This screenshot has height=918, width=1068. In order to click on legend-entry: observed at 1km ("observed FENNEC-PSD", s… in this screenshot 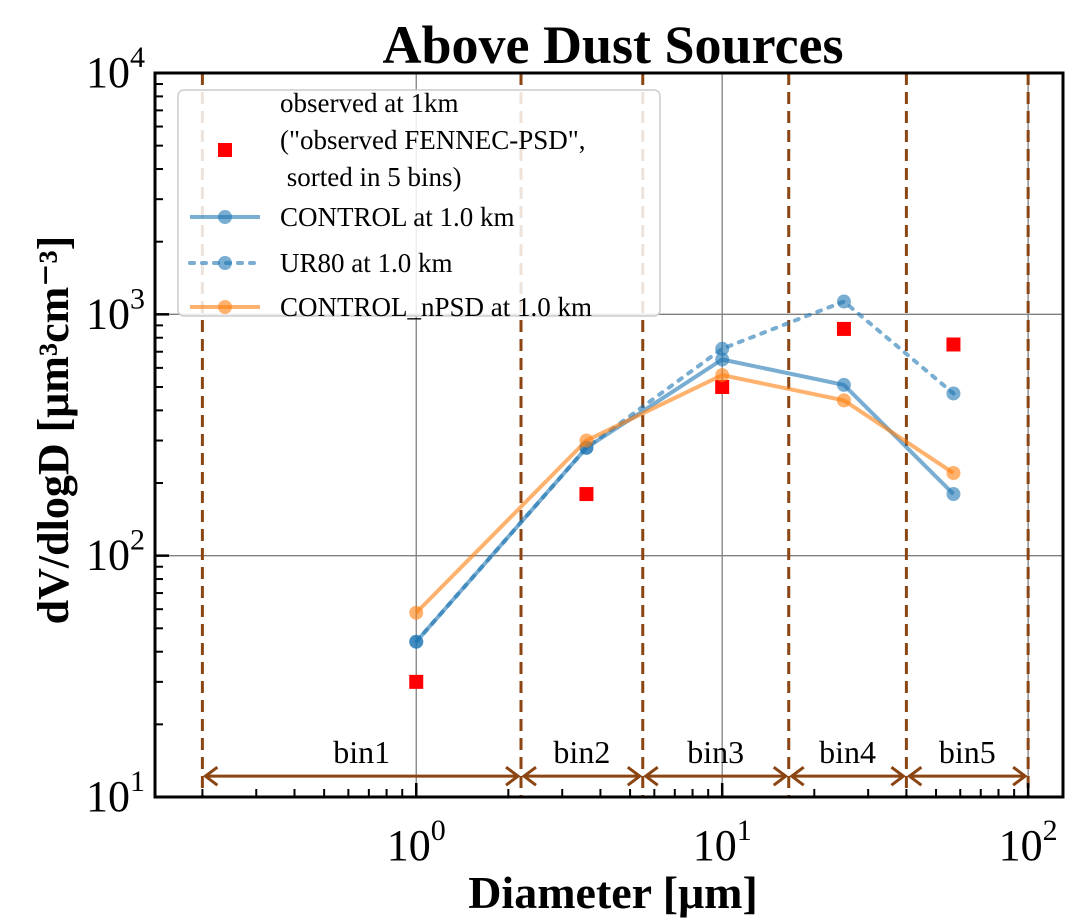, I will do `click(402, 140)`.